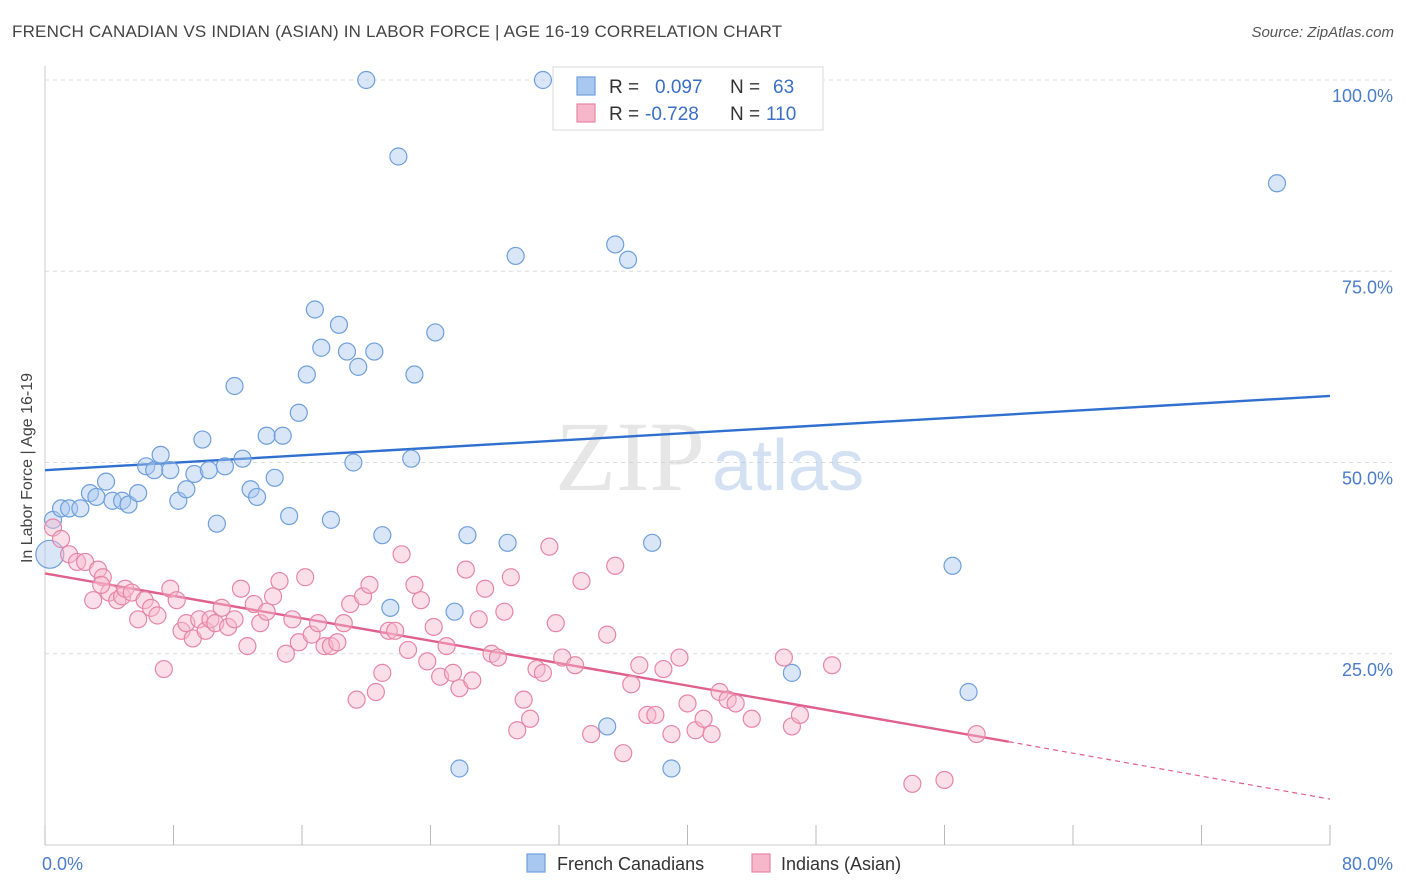 This screenshot has height=892, width=1406. Describe the element at coordinates (781, 114) in the screenshot. I see `stats-n-value-2: 110` at that location.